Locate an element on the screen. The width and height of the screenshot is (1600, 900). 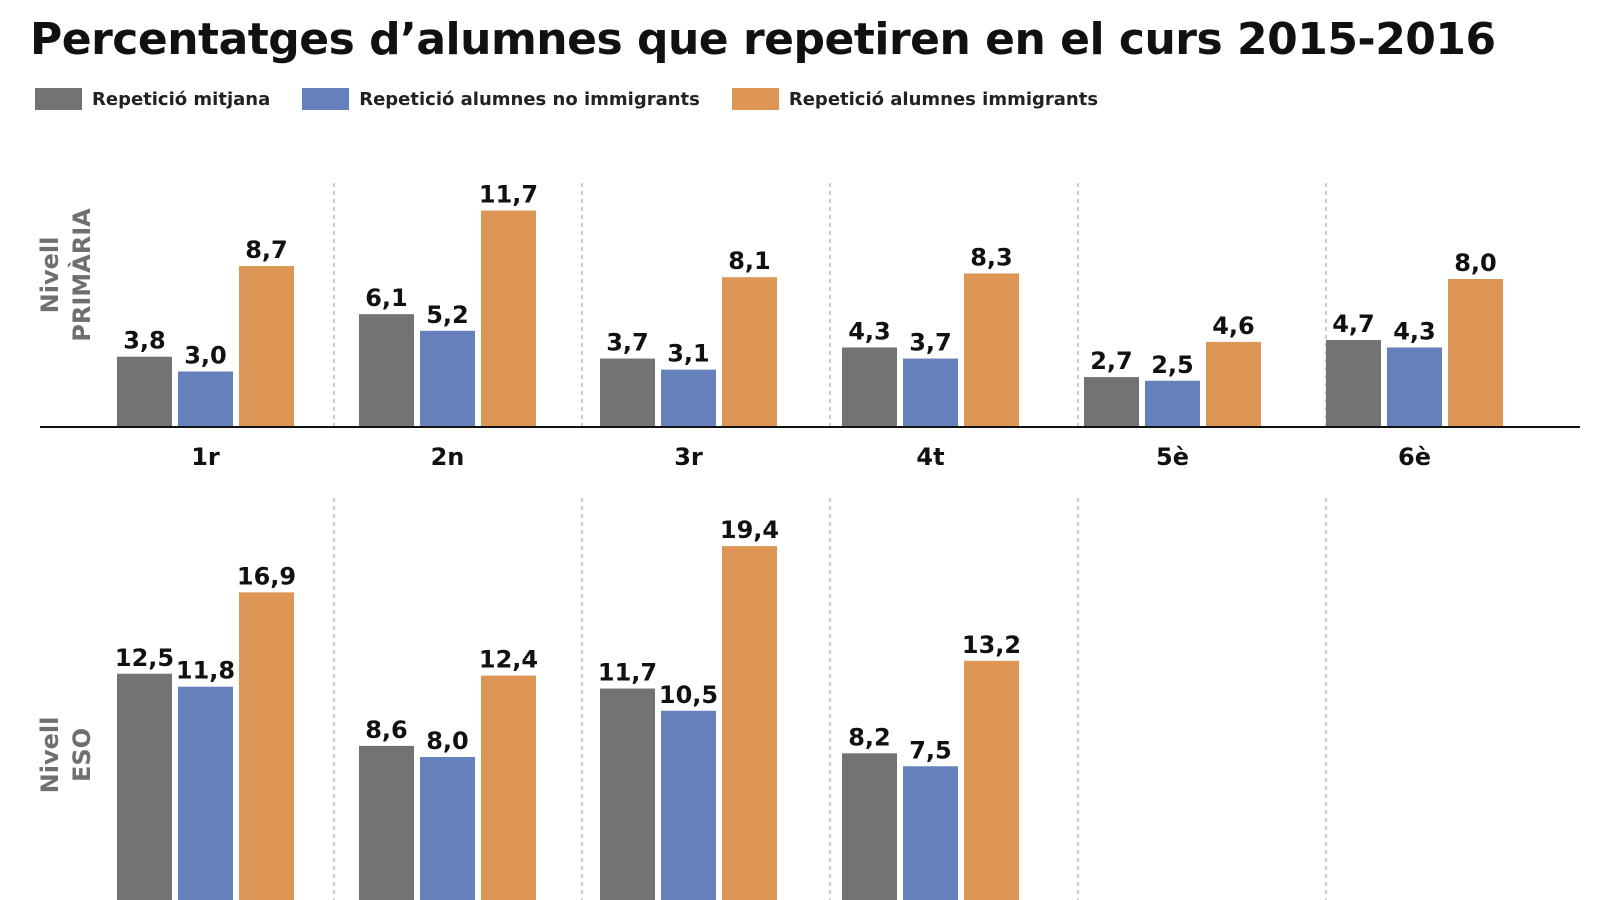
legend-item-immigrants: Repetició alumnes immigrants is located at coordinates (915, 99).